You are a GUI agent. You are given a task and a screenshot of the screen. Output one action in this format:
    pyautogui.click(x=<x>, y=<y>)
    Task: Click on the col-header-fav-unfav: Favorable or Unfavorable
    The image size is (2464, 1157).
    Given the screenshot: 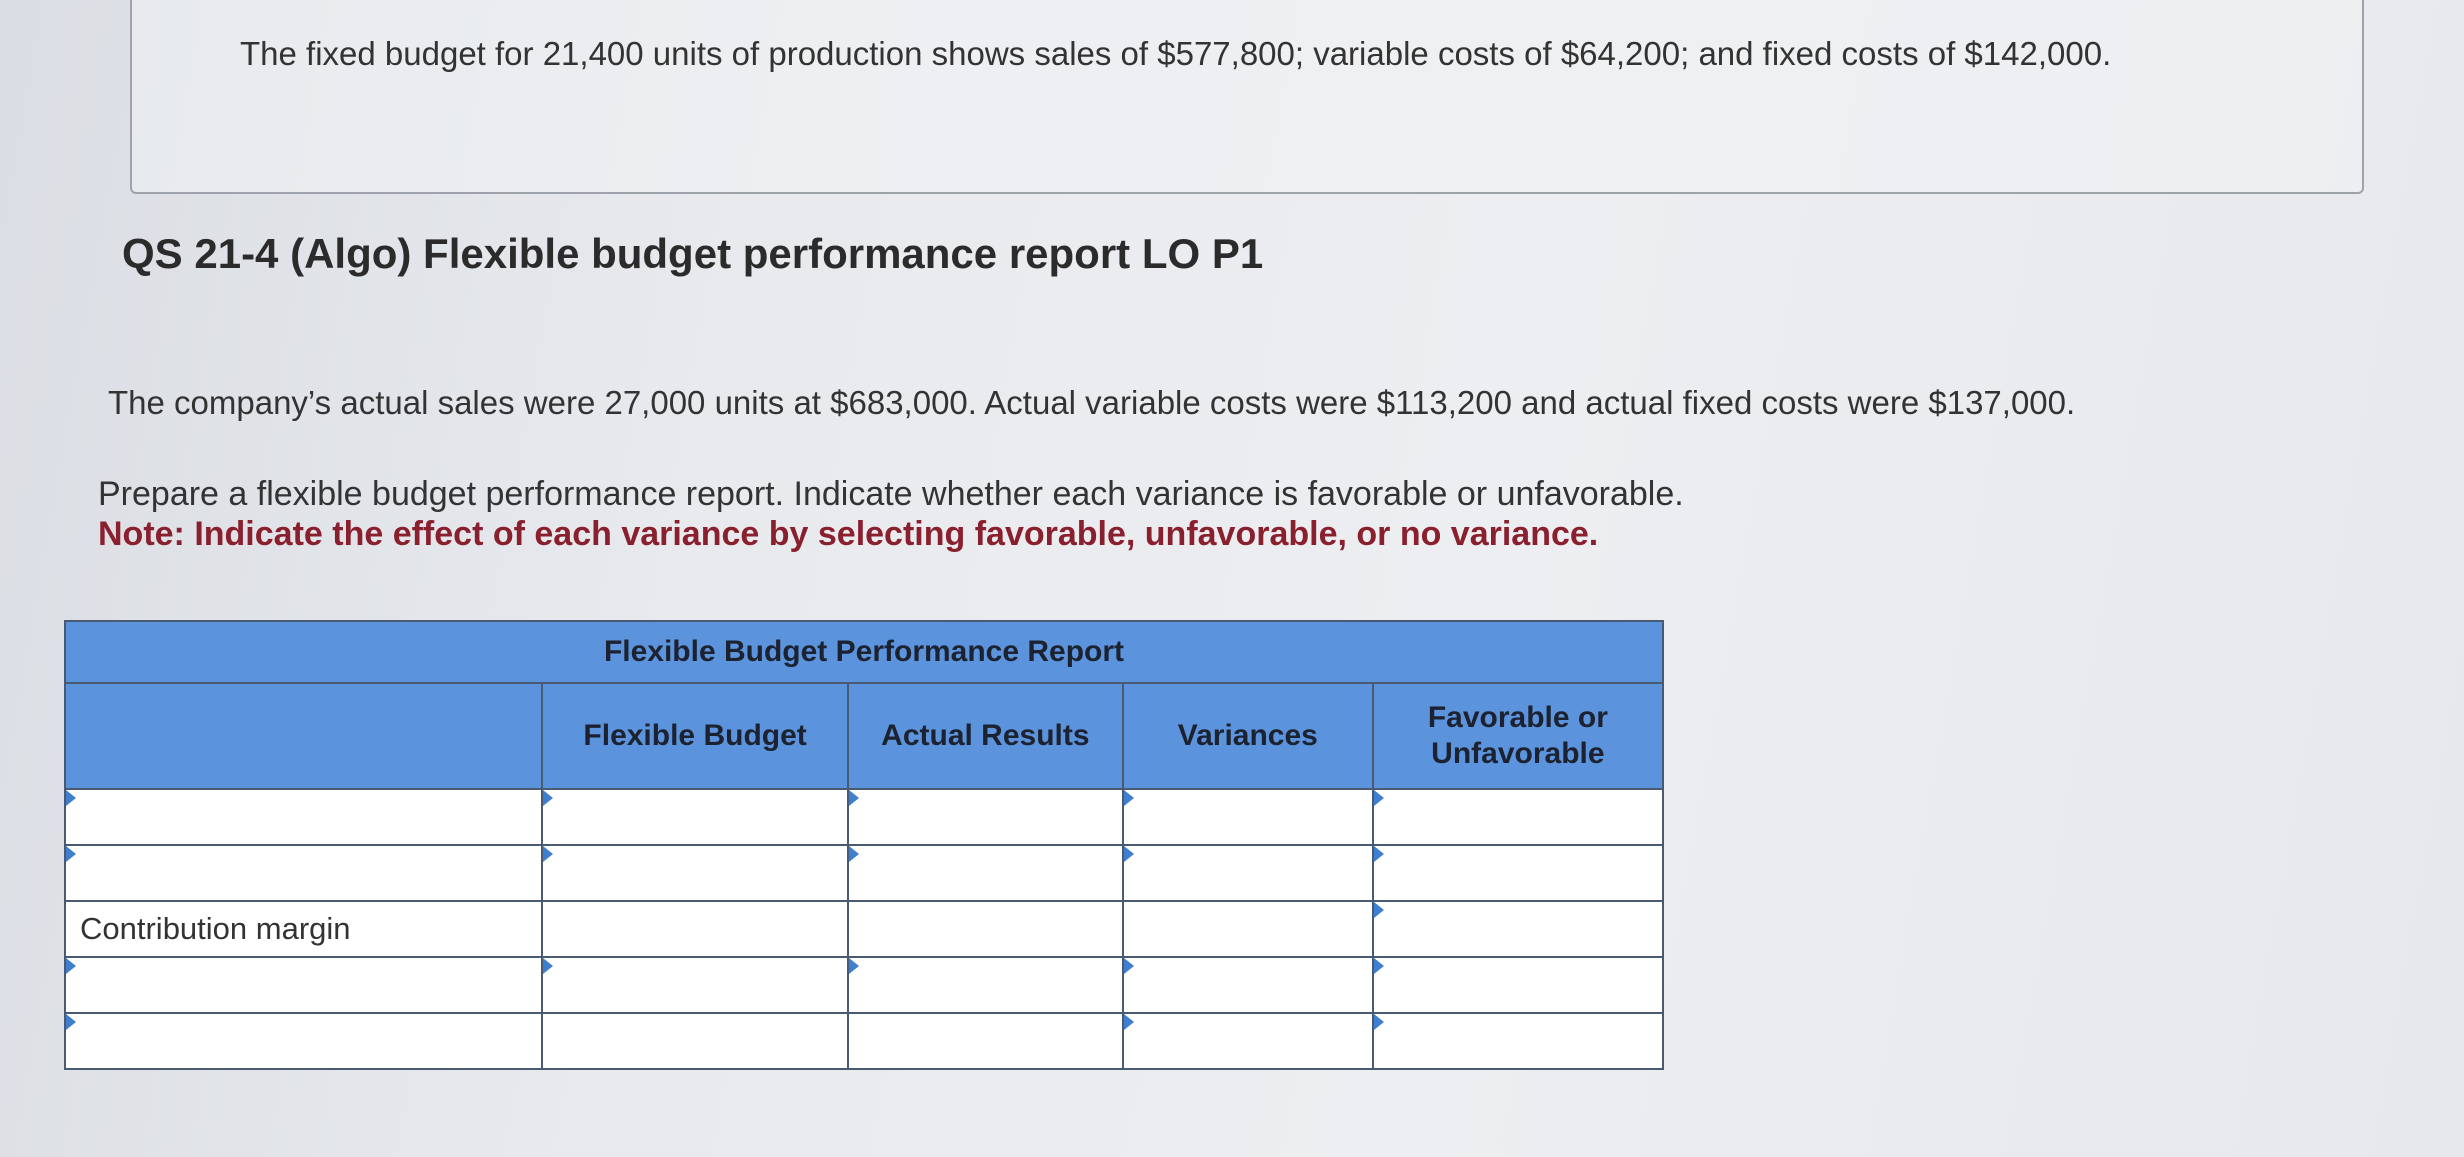 What is the action you would take?
    pyautogui.click(x=1518, y=736)
    